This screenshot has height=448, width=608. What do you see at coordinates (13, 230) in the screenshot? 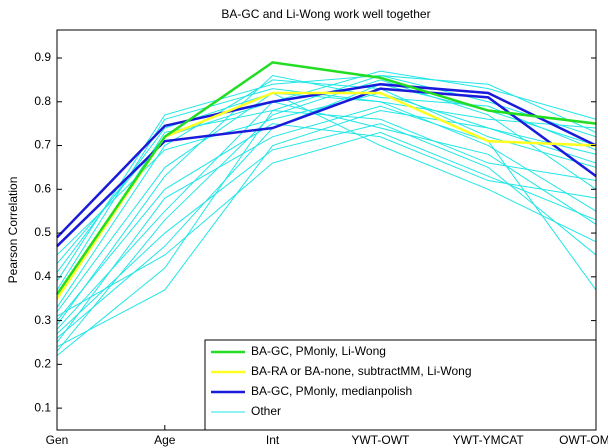
I see `y-axis-label: Pearson Correlation` at bounding box center [13, 230].